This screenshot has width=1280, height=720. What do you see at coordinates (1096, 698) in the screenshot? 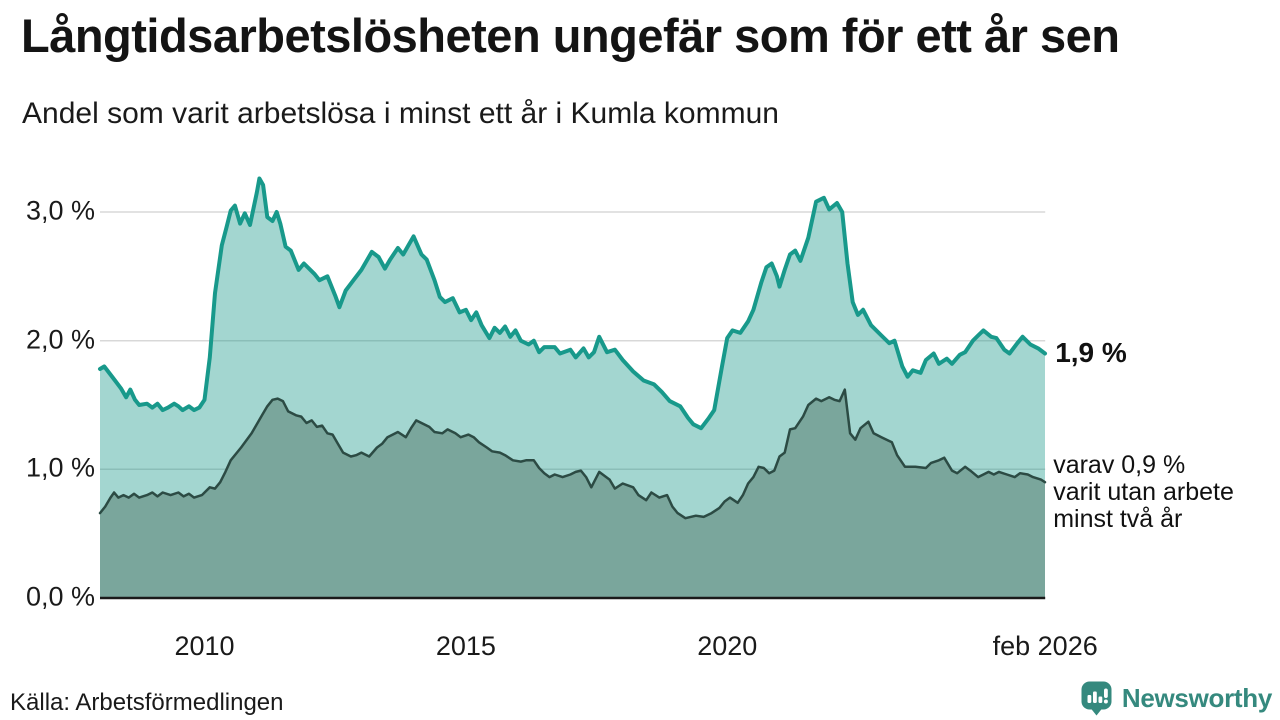
I see `newsworthy-chart-bubble-icon` at bounding box center [1096, 698].